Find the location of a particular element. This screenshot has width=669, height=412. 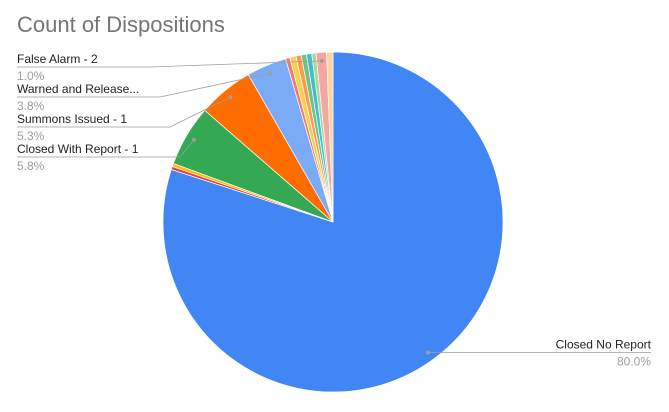

slice-label: False Alarm - 2 is located at coordinates (57, 59).